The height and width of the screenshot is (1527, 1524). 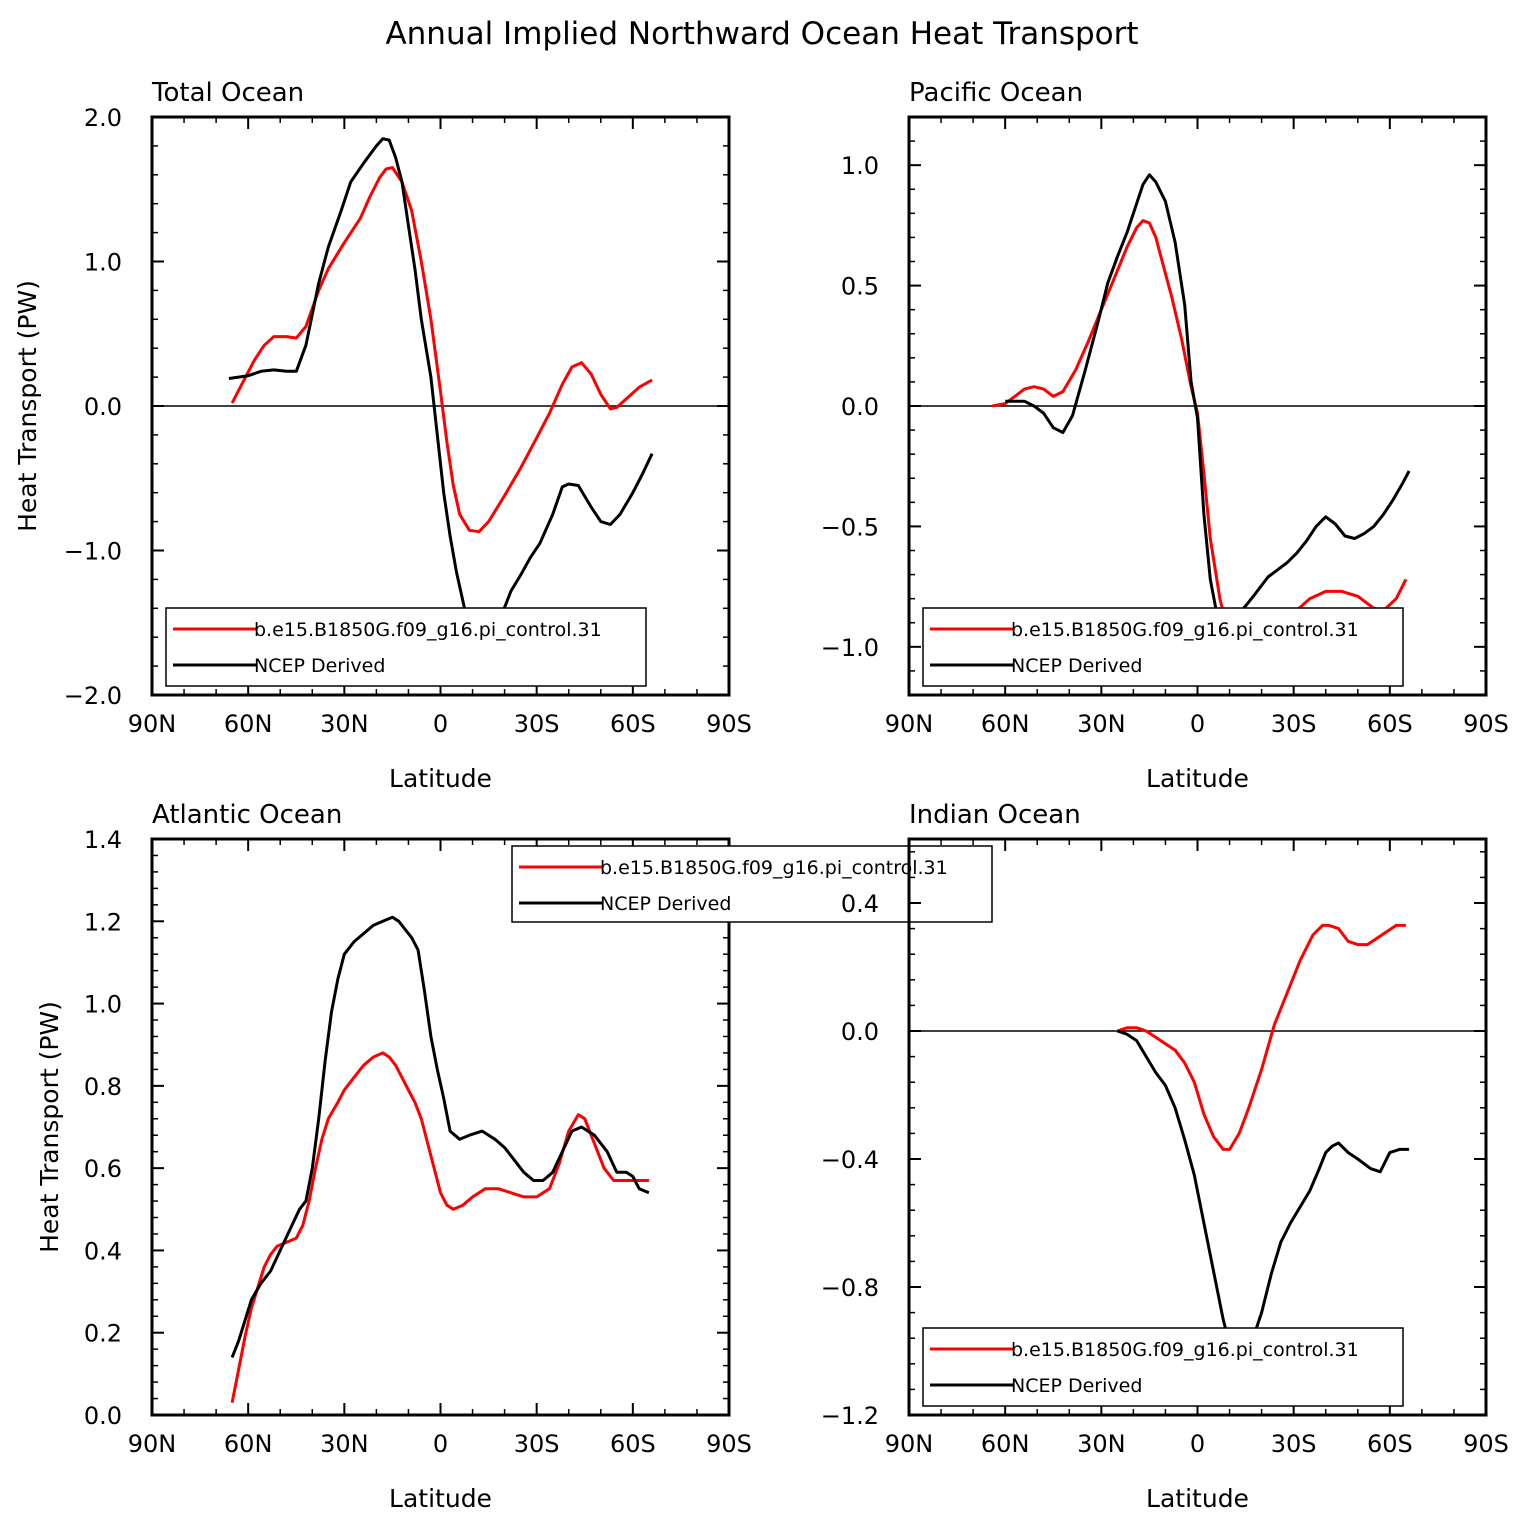 I want to click on y-tick-label: −1.2, so click(x=850, y=1416).